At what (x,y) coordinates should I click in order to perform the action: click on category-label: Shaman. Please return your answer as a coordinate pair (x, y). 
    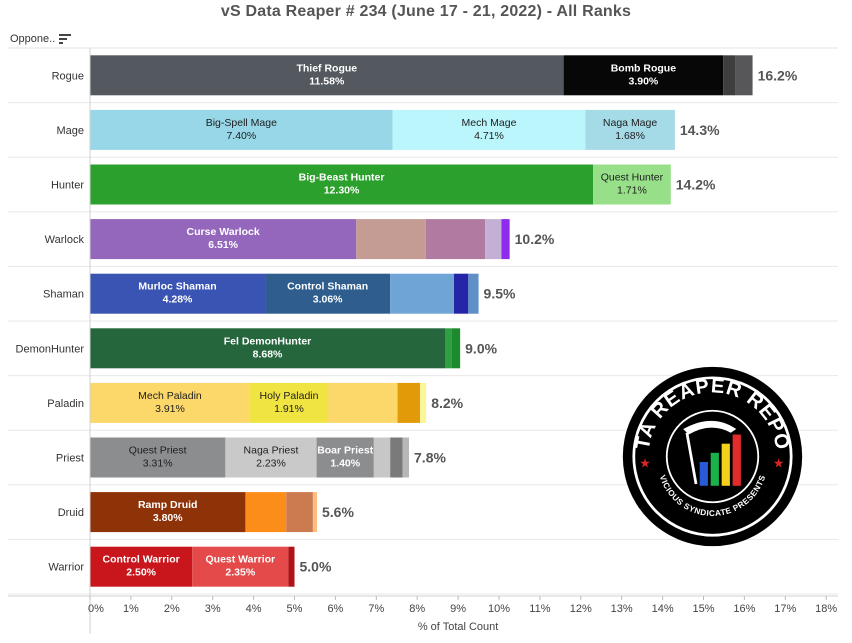
    Looking at the image, I should click on (63, 295).